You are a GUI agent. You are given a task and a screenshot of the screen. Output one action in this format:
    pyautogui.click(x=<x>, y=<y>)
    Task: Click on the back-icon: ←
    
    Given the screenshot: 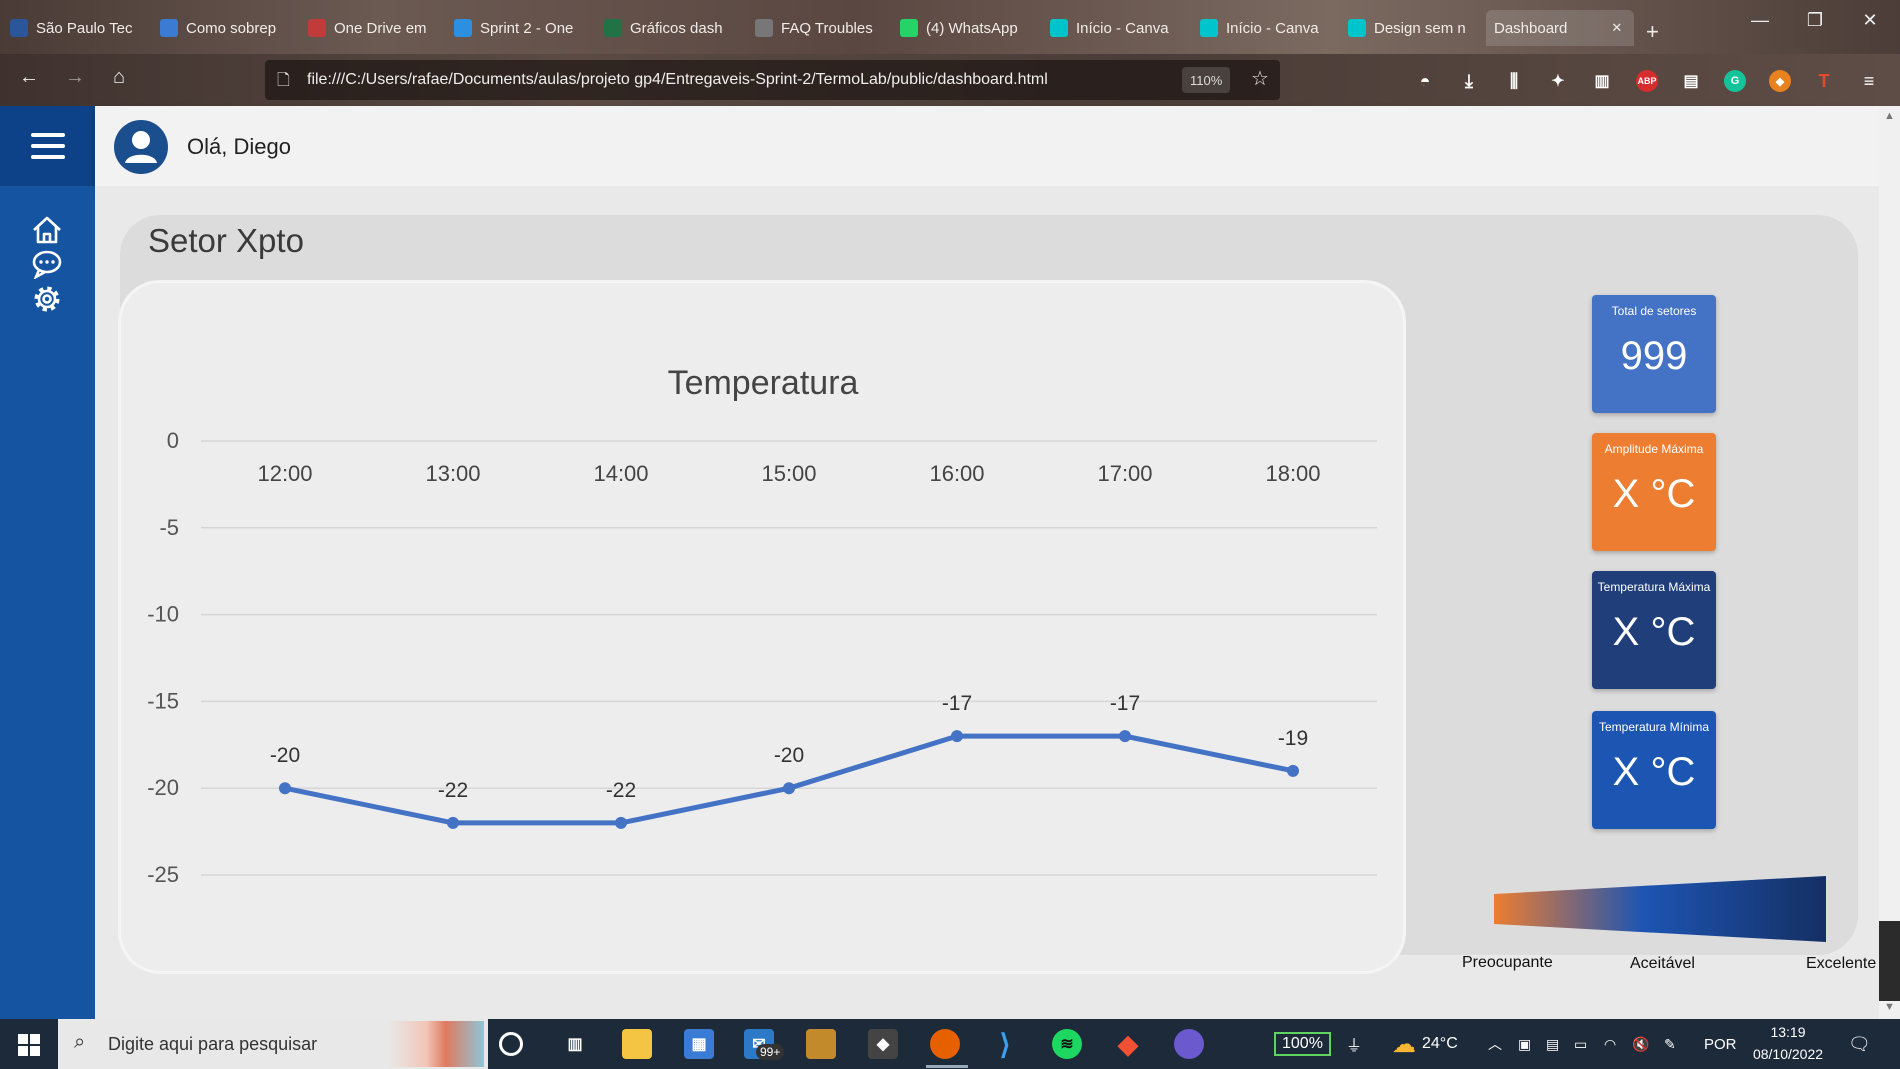 What is the action you would take?
    pyautogui.click(x=29, y=77)
    